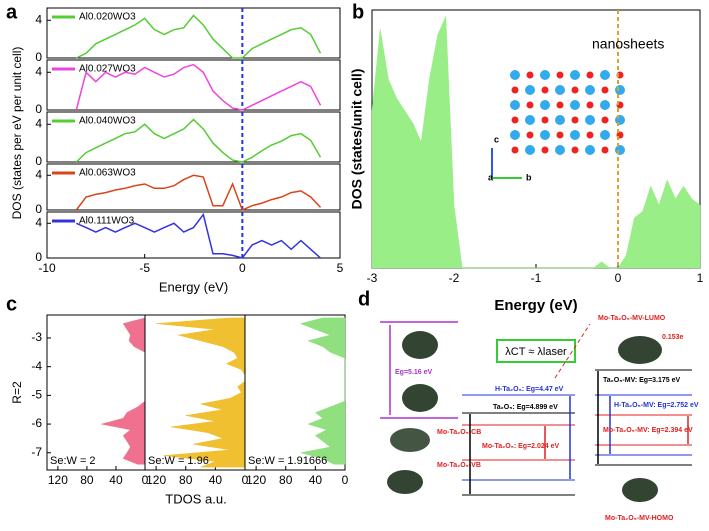 The width and height of the screenshot is (709, 531). I want to click on label: H-Ta₂O₅: Eg=4.47 eV, so click(529, 389).